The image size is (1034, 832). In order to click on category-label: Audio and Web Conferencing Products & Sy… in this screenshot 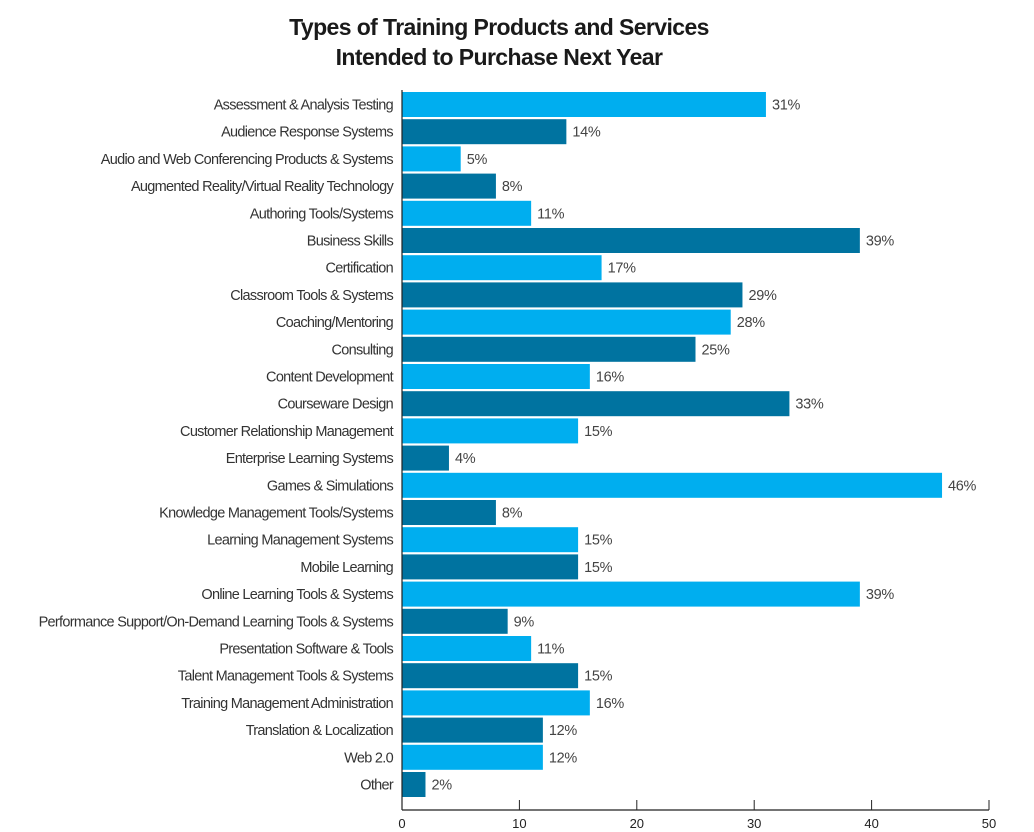, I will do `click(247, 160)`.